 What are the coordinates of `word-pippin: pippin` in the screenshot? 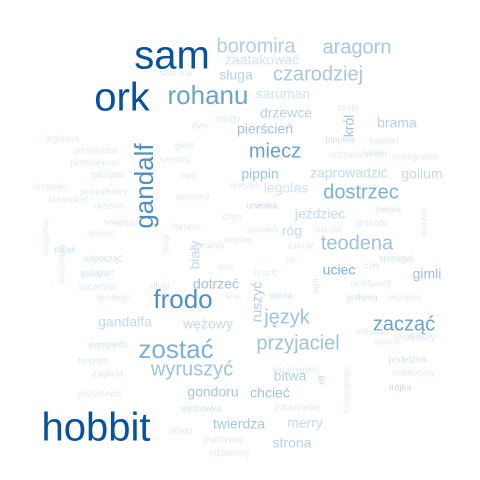 It's located at (259, 174).